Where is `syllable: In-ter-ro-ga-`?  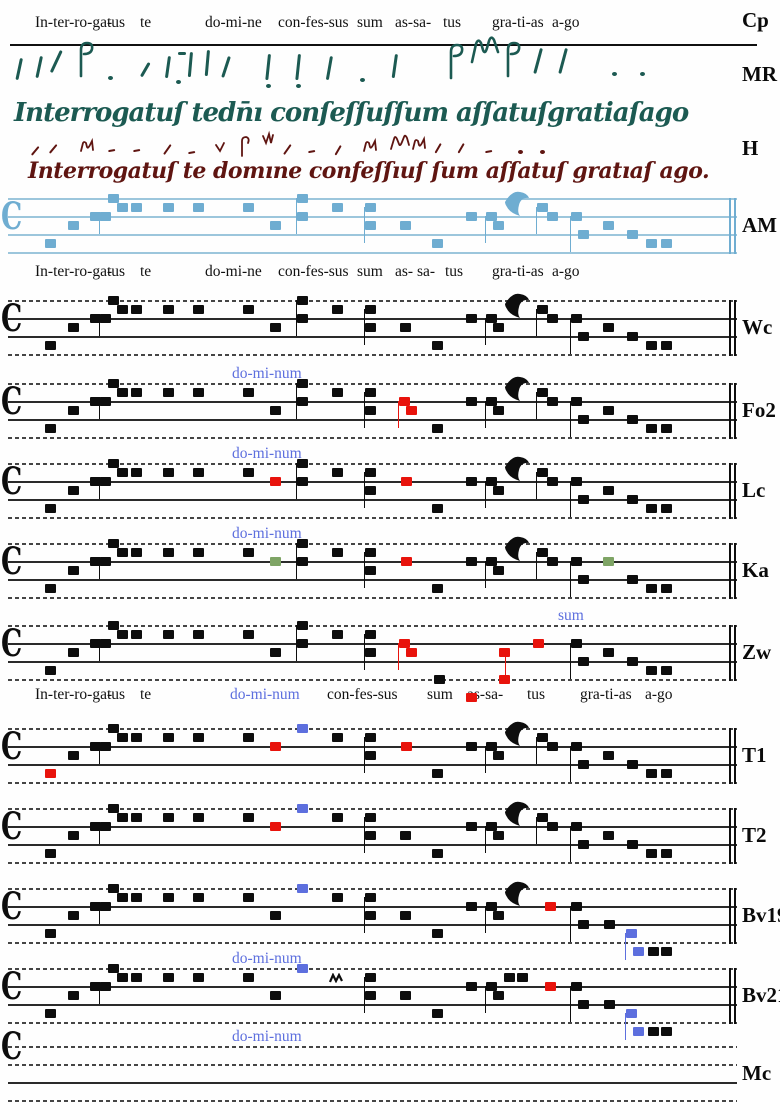 syllable: In-ter-ro-ga- is located at coordinates (74, 22).